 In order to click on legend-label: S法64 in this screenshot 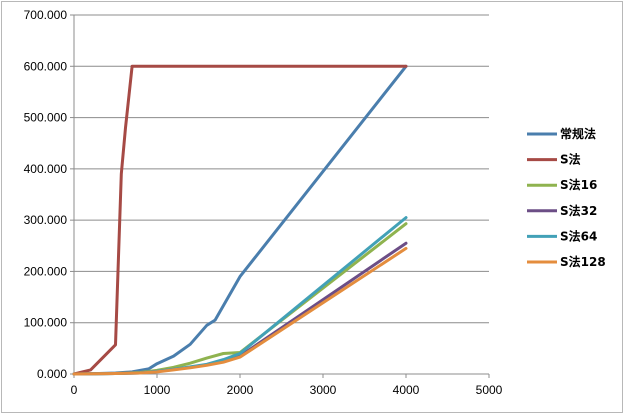, I will do `click(578, 235)`.